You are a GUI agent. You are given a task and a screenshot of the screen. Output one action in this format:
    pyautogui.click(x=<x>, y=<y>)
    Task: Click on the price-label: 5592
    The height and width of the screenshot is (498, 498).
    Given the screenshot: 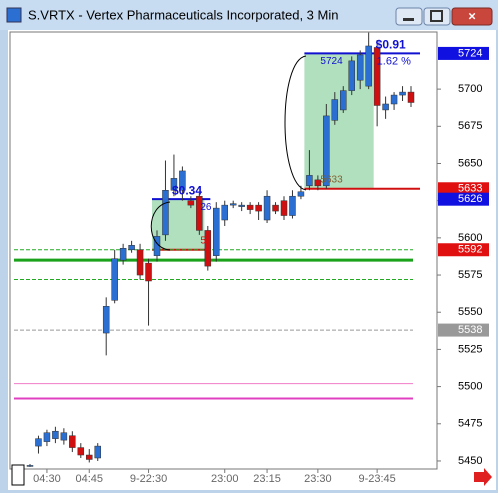 What is the action you would take?
    pyautogui.click(x=470, y=250)
    